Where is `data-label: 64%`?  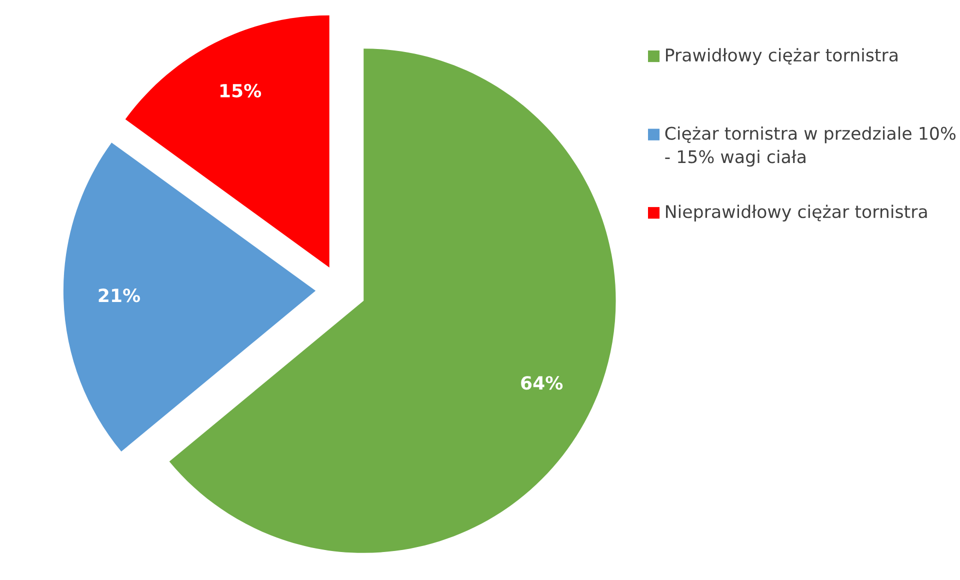 data-label: 64% is located at coordinates (542, 383).